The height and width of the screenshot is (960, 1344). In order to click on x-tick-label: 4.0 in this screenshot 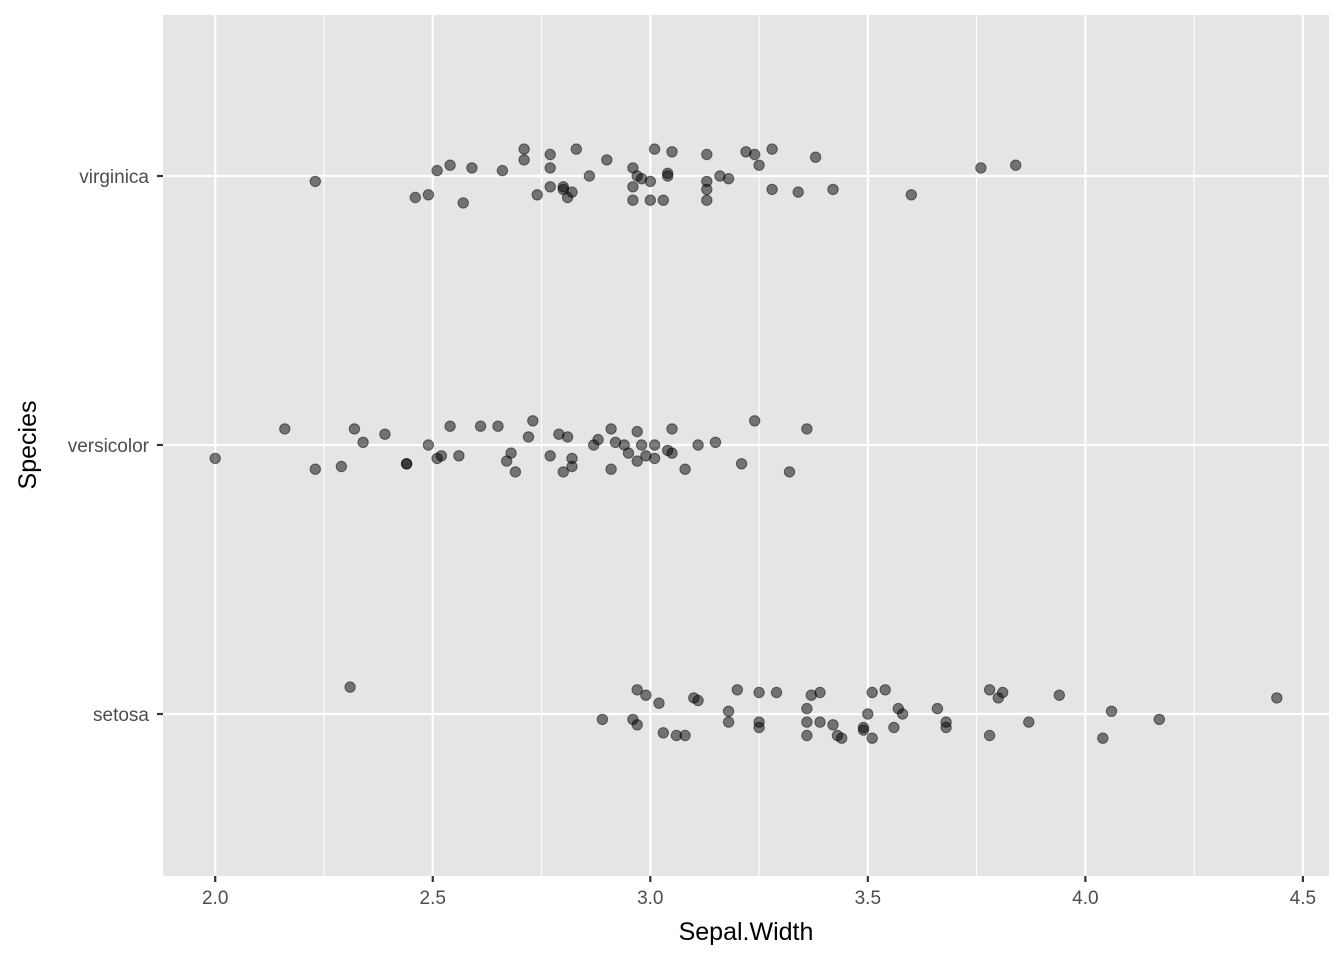, I will do `click(1085, 898)`.